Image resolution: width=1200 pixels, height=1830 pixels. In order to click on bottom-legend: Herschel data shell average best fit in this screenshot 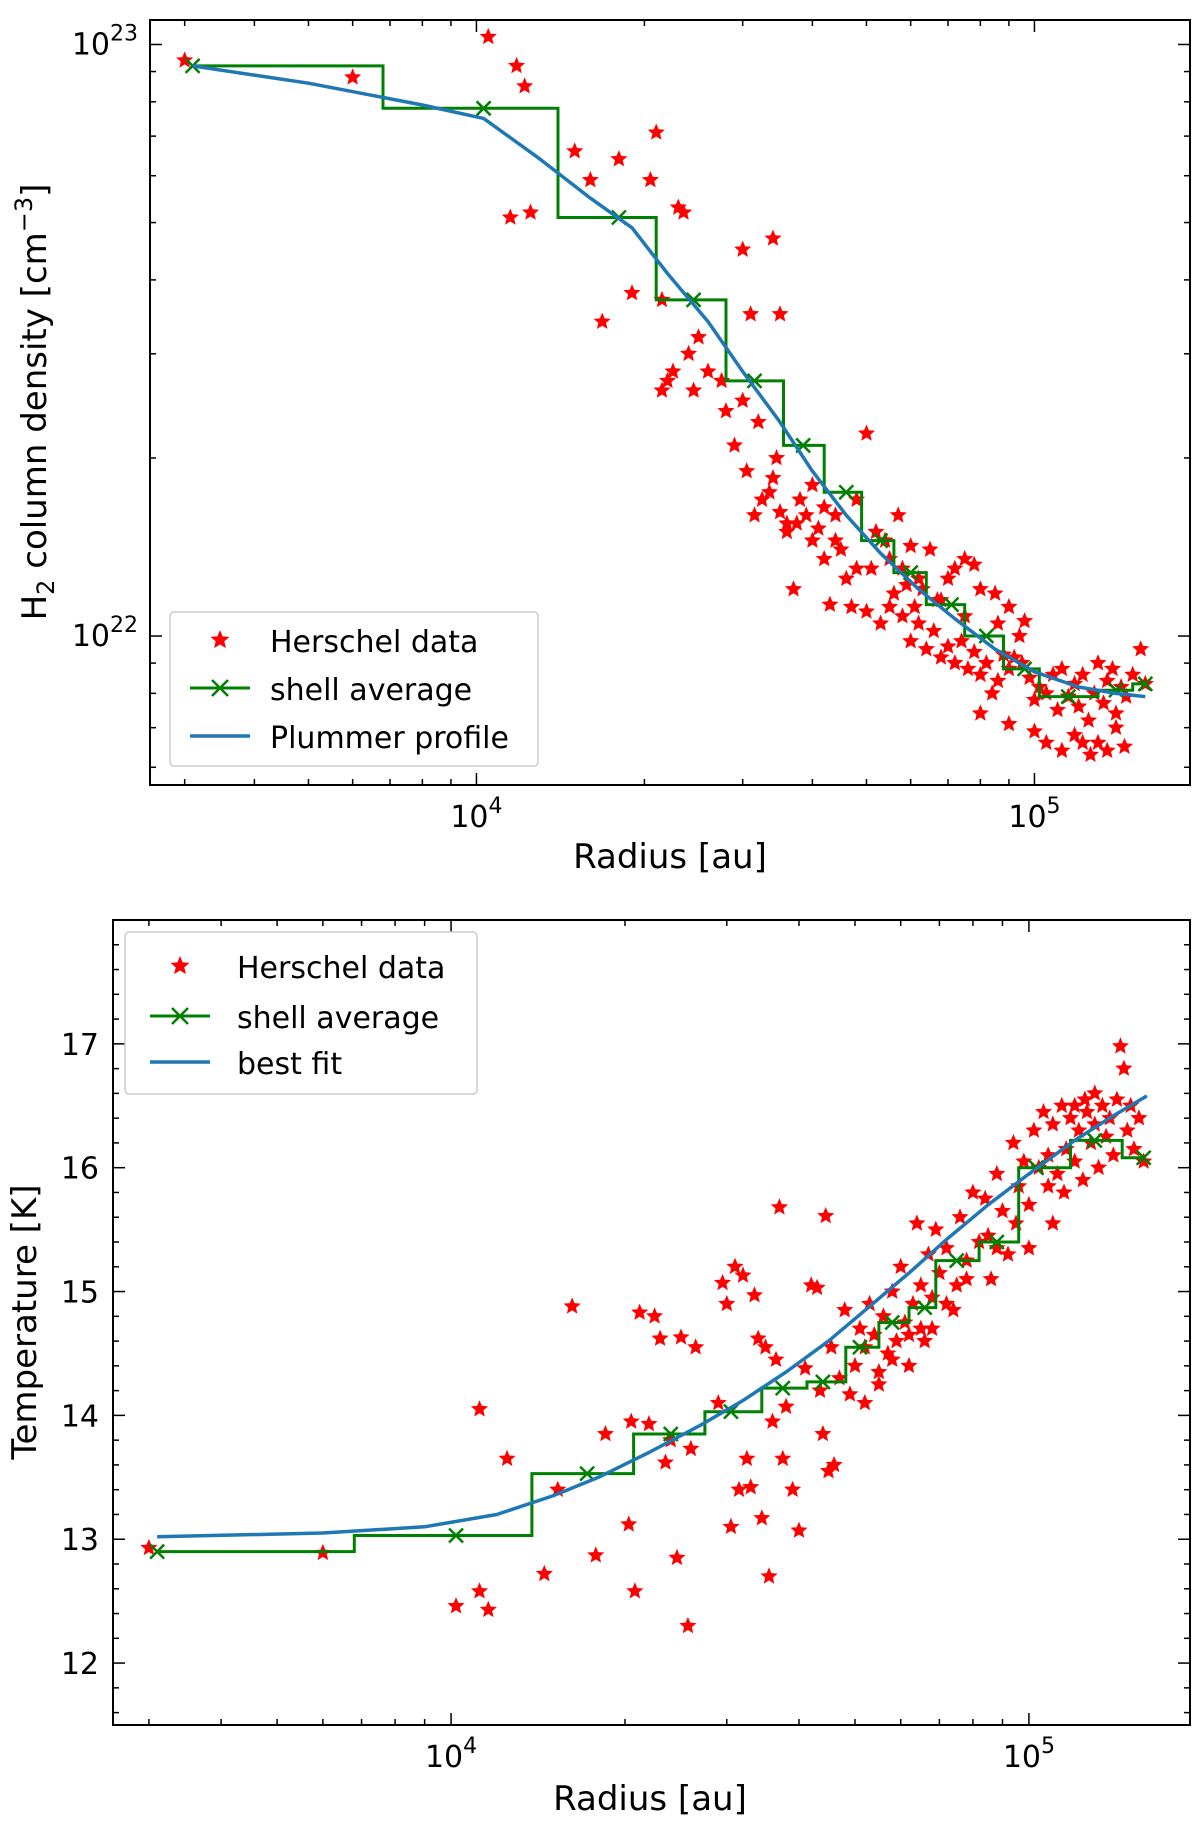, I will do `click(301, 1013)`.